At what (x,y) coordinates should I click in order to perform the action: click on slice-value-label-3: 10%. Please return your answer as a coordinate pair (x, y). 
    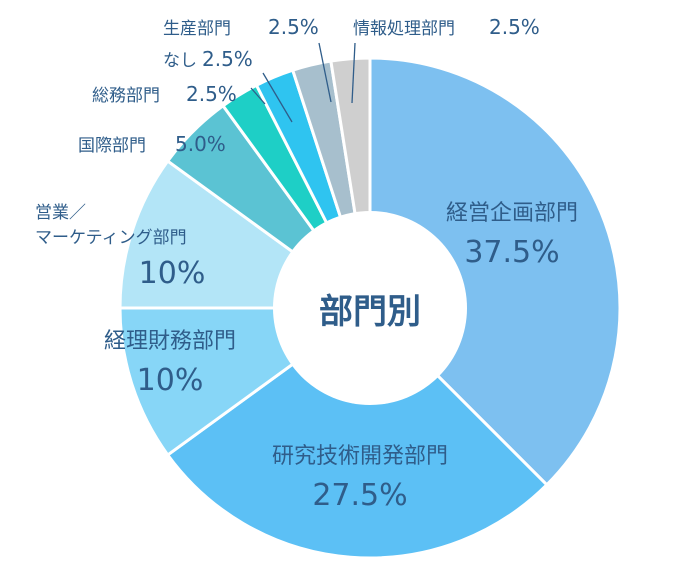
    Looking at the image, I should click on (172, 273).